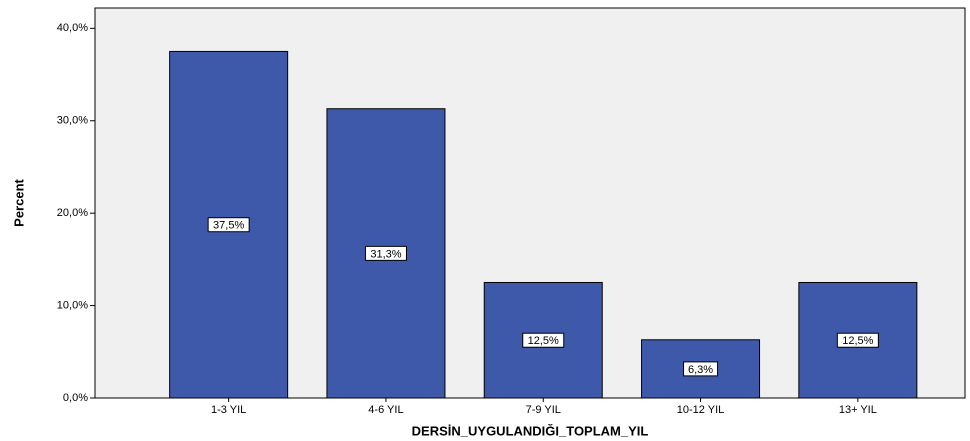 This screenshot has height=441, width=970. What do you see at coordinates (543, 410) in the screenshot?
I see `x-tick-label: 7-9 YIL` at bounding box center [543, 410].